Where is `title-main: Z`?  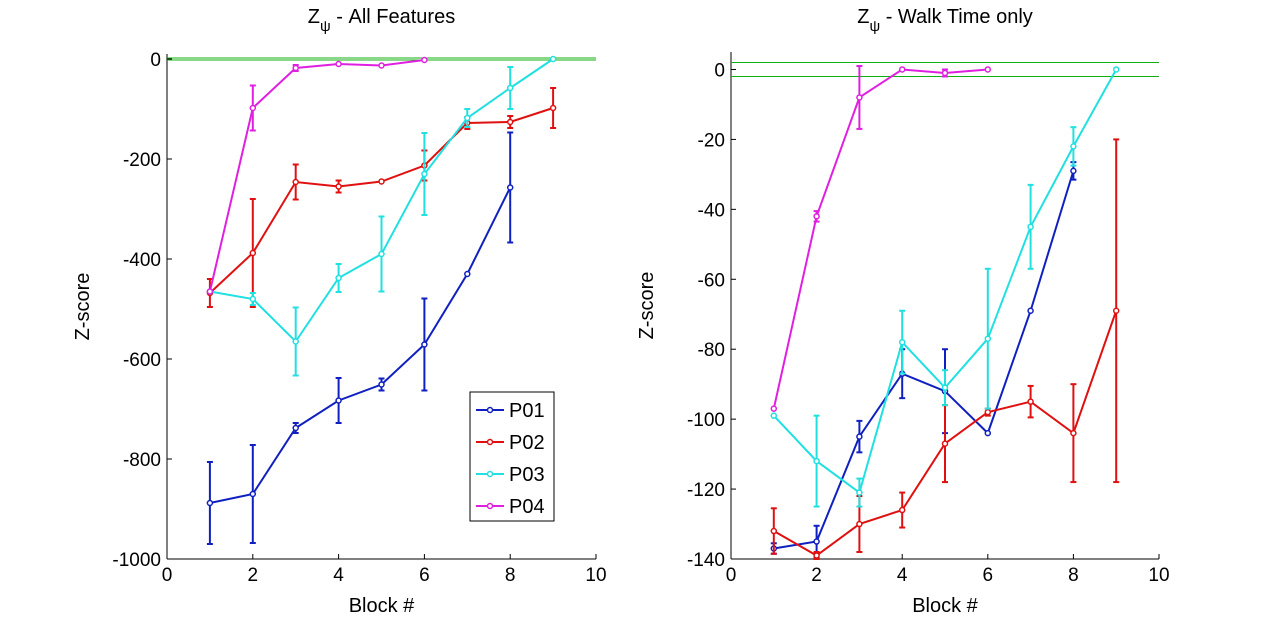 title-main: Z is located at coordinates (863, 17).